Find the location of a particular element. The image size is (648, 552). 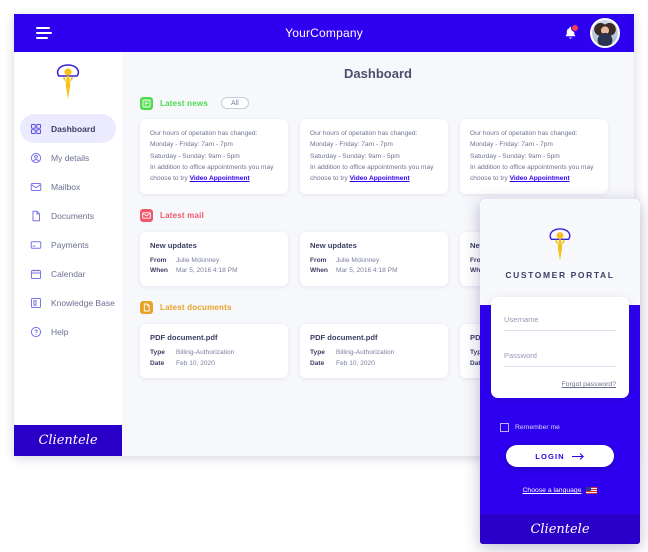

us-flag-icon is located at coordinates (592, 490).